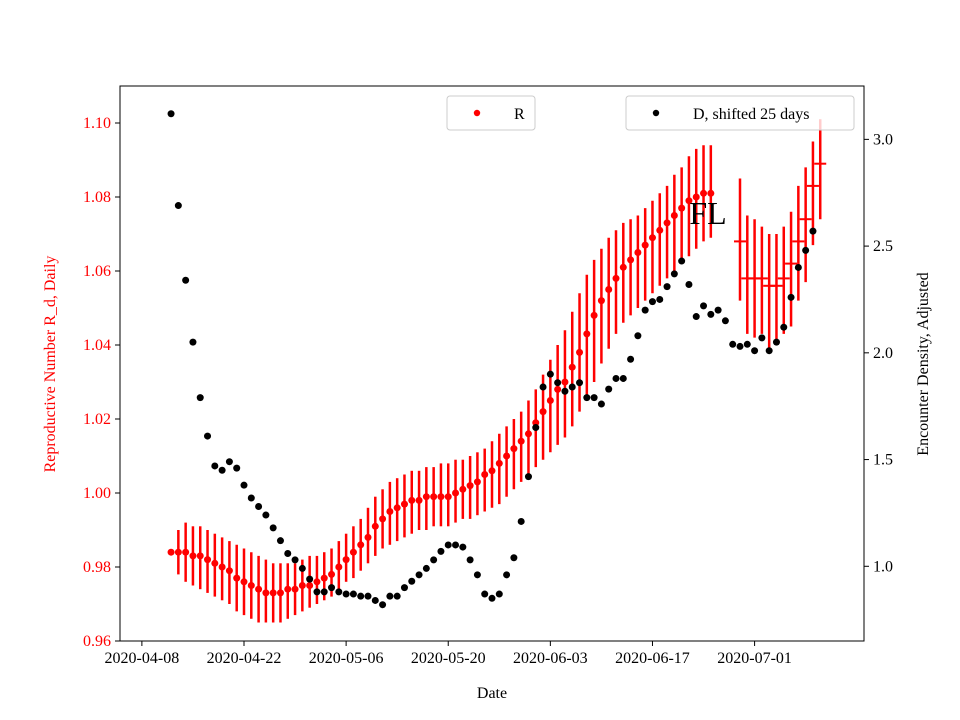 The image size is (960, 720). What do you see at coordinates (550, 658) in the screenshot?
I see `x-tick-label: 2020-06-03` at bounding box center [550, 658].